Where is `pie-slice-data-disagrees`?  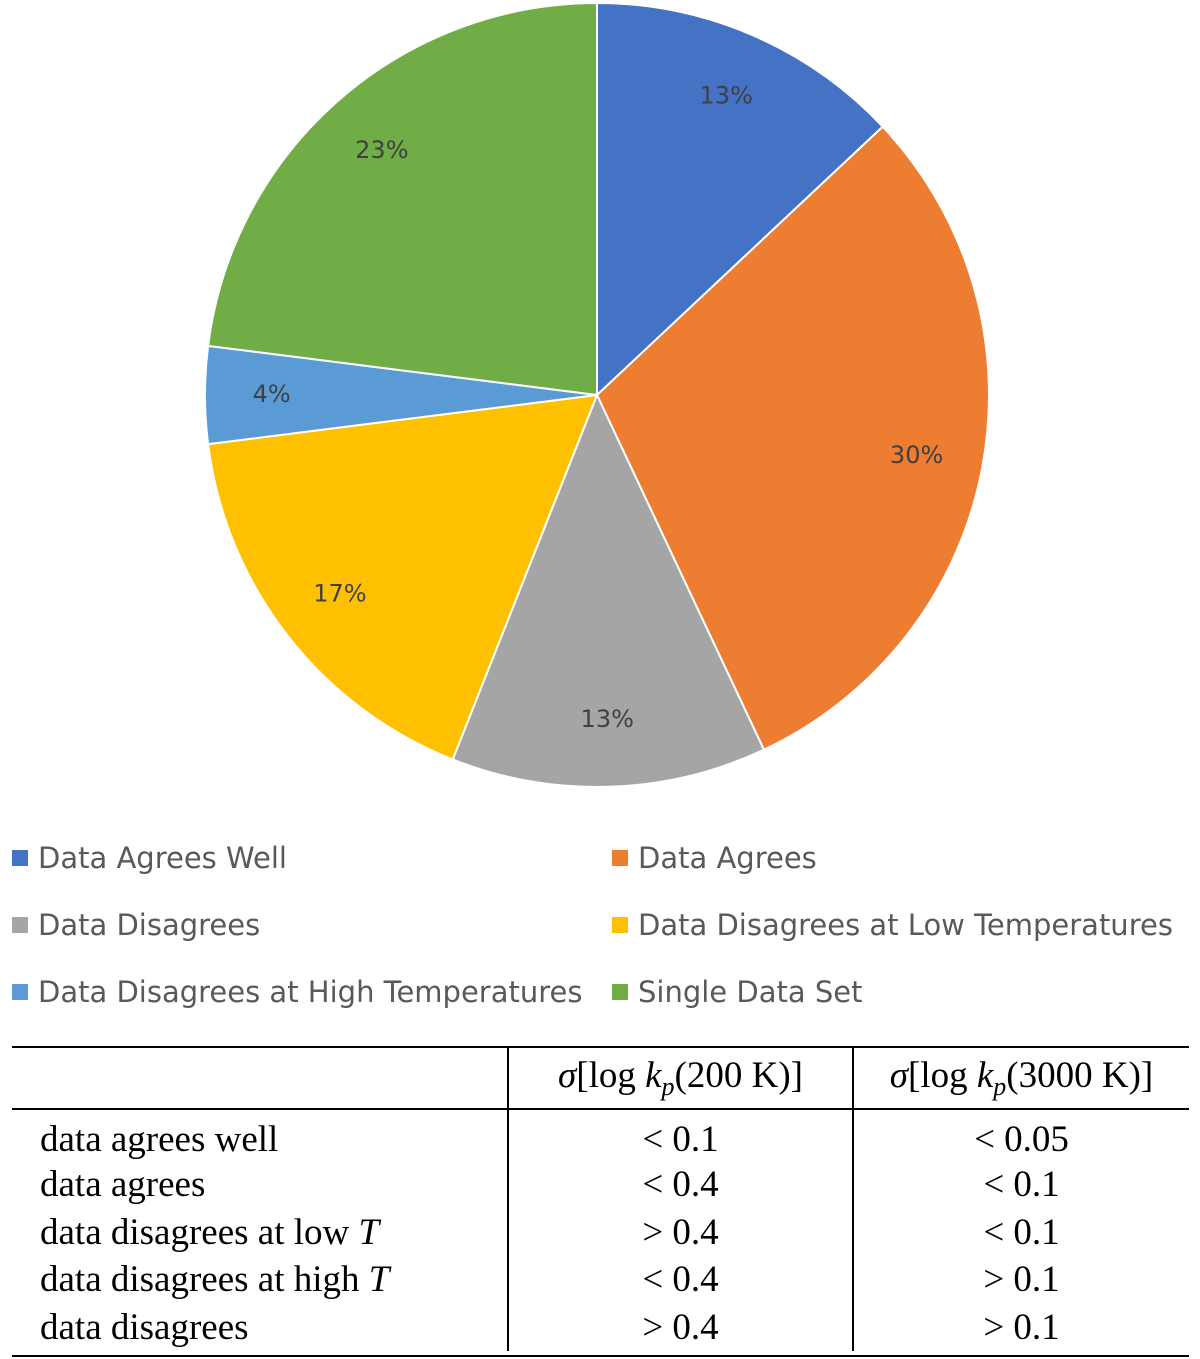 pie-slice-data-disagrees is located at coordinates (608, 590).